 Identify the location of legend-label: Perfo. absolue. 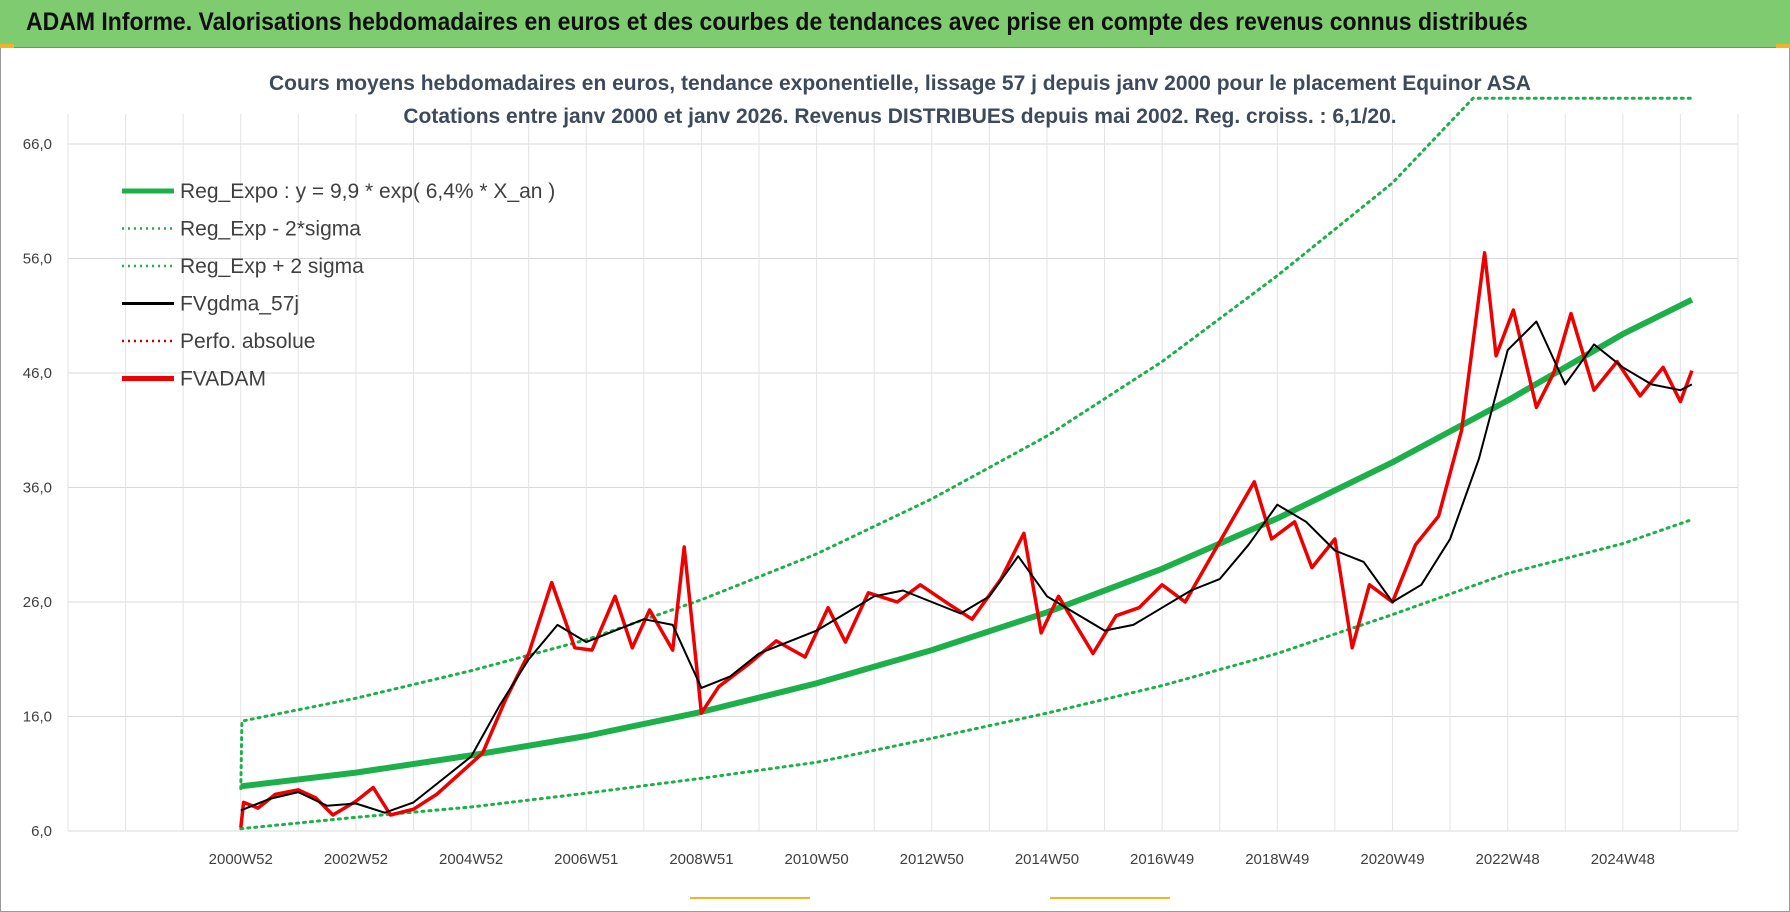
(247, 341).